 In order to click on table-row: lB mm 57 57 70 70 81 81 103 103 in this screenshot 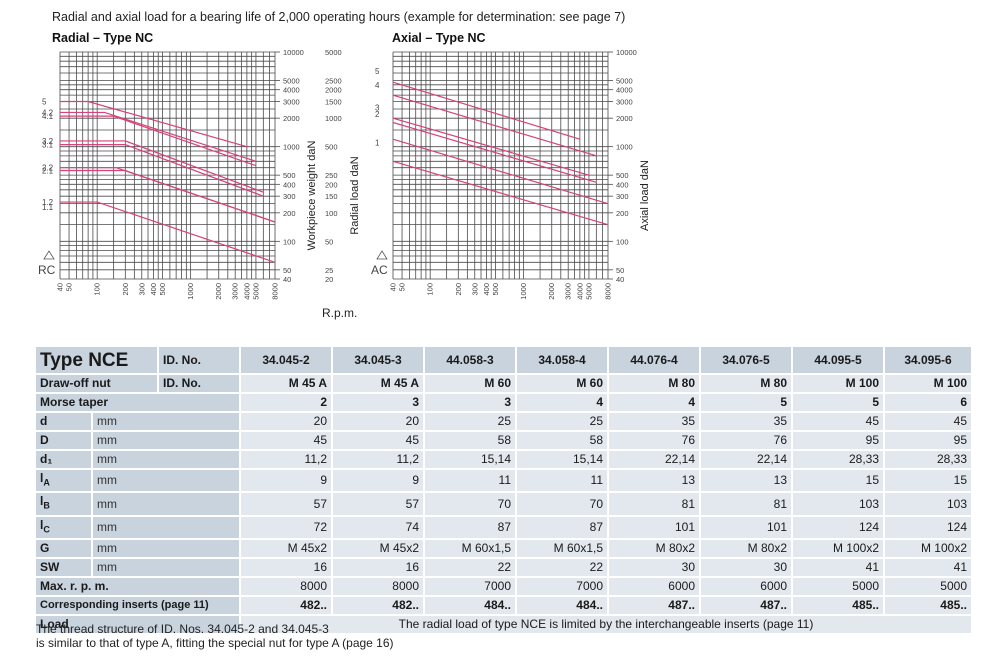, I will do `click(504, 504)`.